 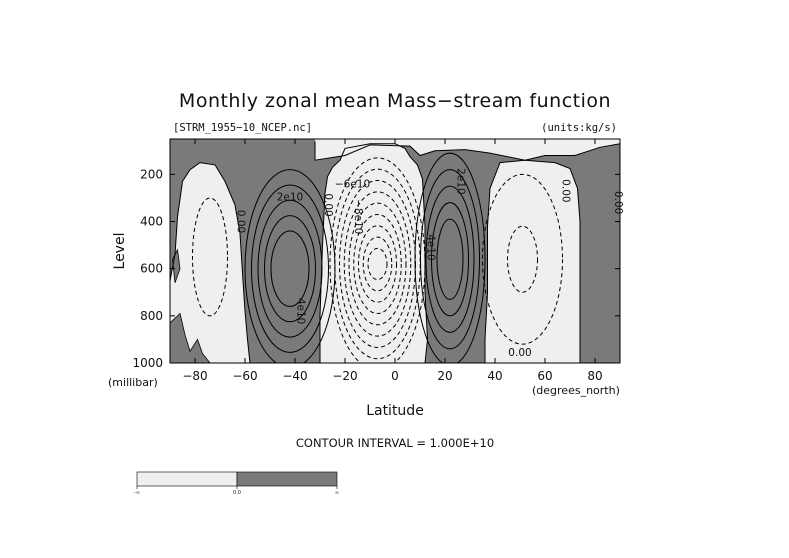 What do you see at coordinates (242, 128) in the screenshot?
I see `source-file-label: [STRM_1955−10_NCEP.nc]` at bounding box center [242, 128].